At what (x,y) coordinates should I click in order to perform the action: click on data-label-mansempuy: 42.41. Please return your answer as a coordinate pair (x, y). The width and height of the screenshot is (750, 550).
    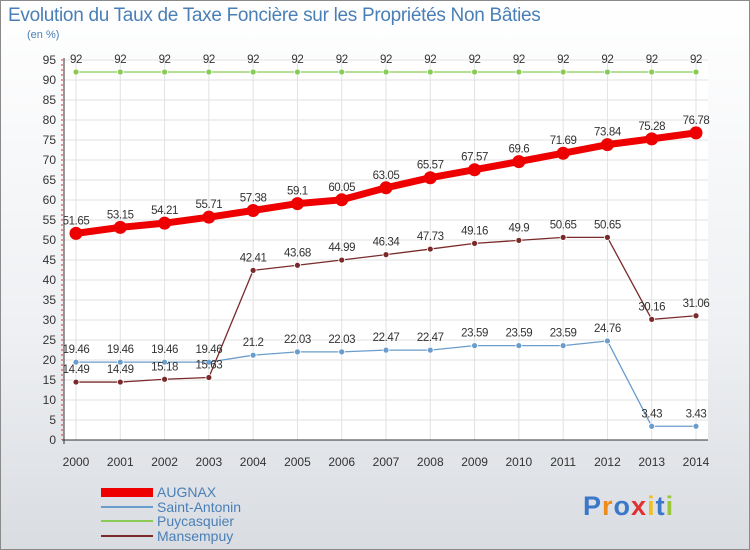
    Looking at the image, I should click on (253, 258).